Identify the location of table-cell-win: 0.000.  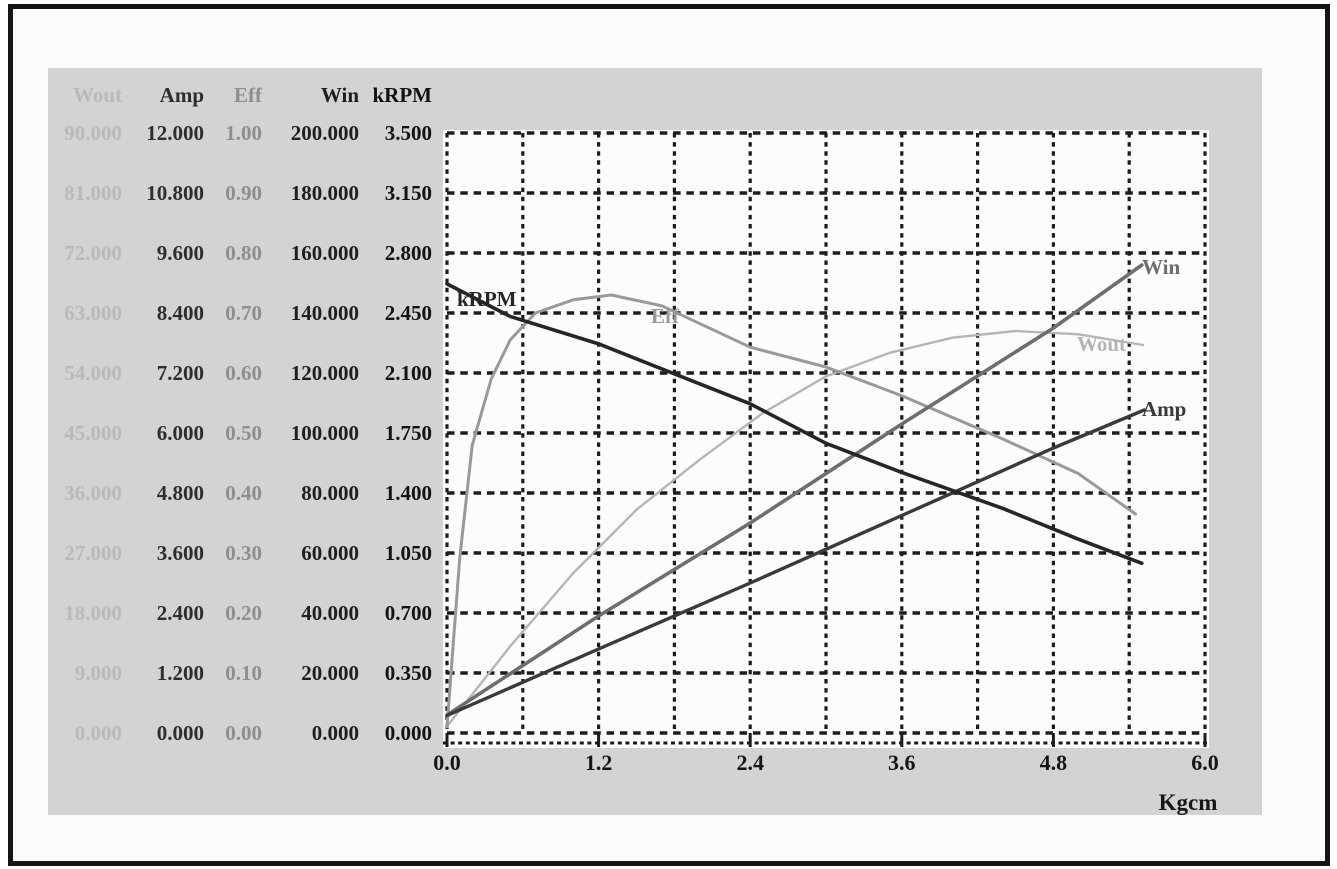
(335, 733).